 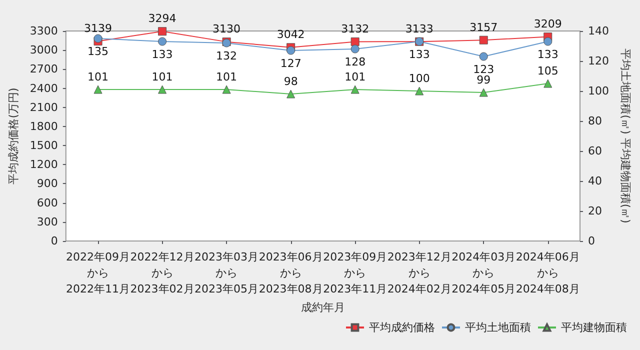 What do you see at coordinates (419, 78) in the screenshot?
I see `data-label: 100` at bounding box center [419, 78].